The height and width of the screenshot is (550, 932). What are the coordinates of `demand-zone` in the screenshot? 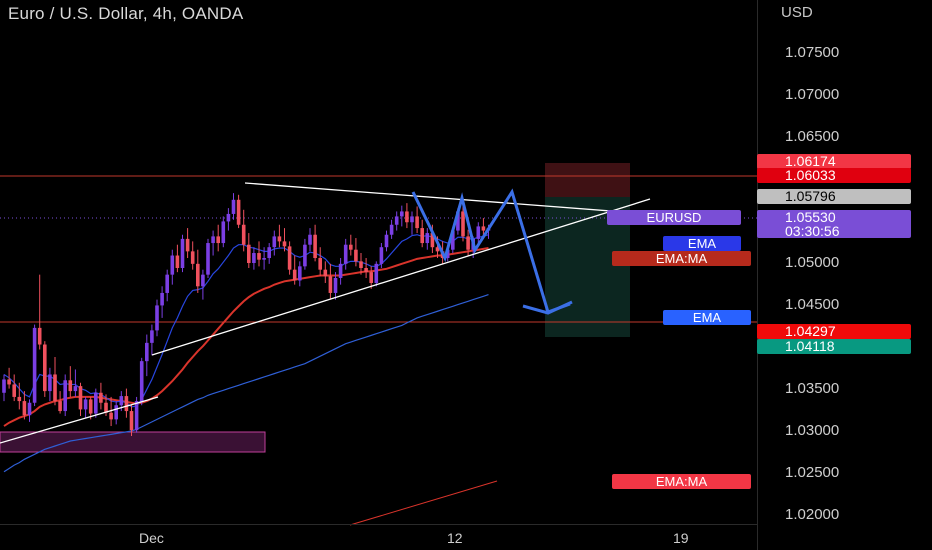 It's located at (133, 442).